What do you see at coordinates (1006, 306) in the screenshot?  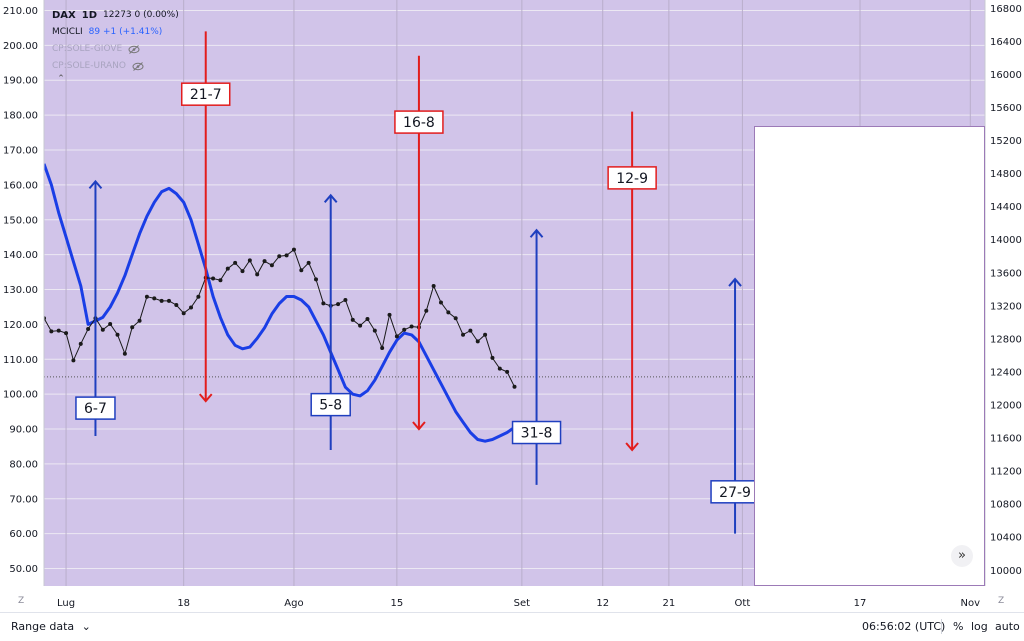 I see `right-tick-label: 13200` at bounding box center [1006, 306].